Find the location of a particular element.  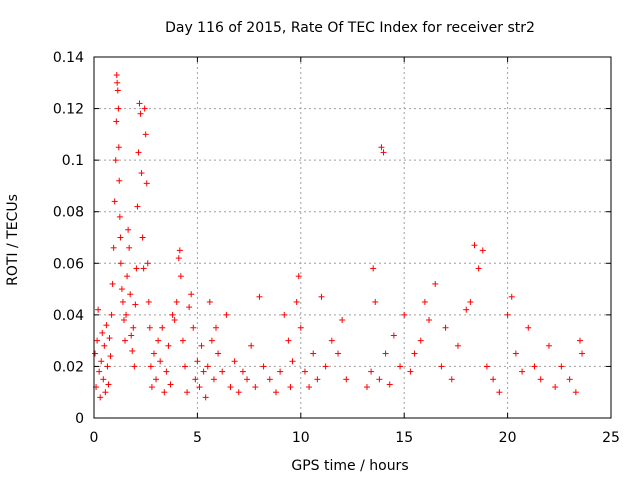

x-tick-label: 5 is located at coordinates (197, 438).